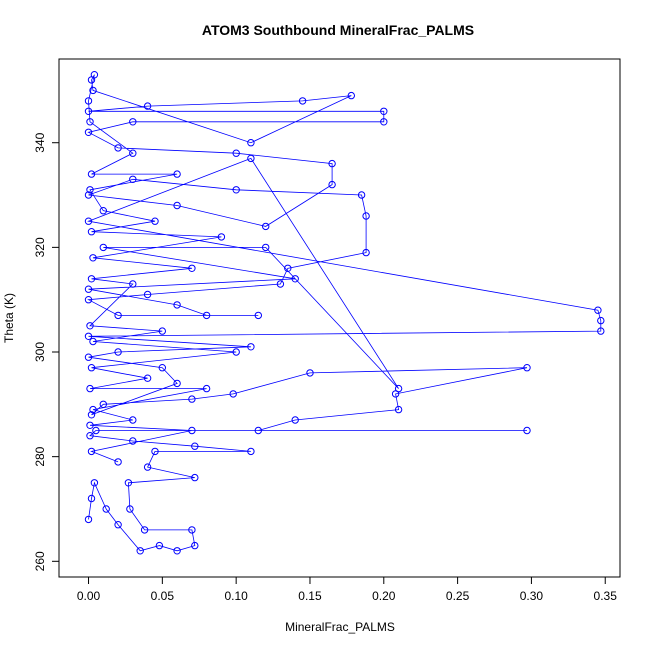 Image resolution: width=650 pixels, height=650 pixels. What do you see at coordinates (89, 596) in the screenshot?
I see `x-tick-label: 0.00` at bounding box center [89, 596].